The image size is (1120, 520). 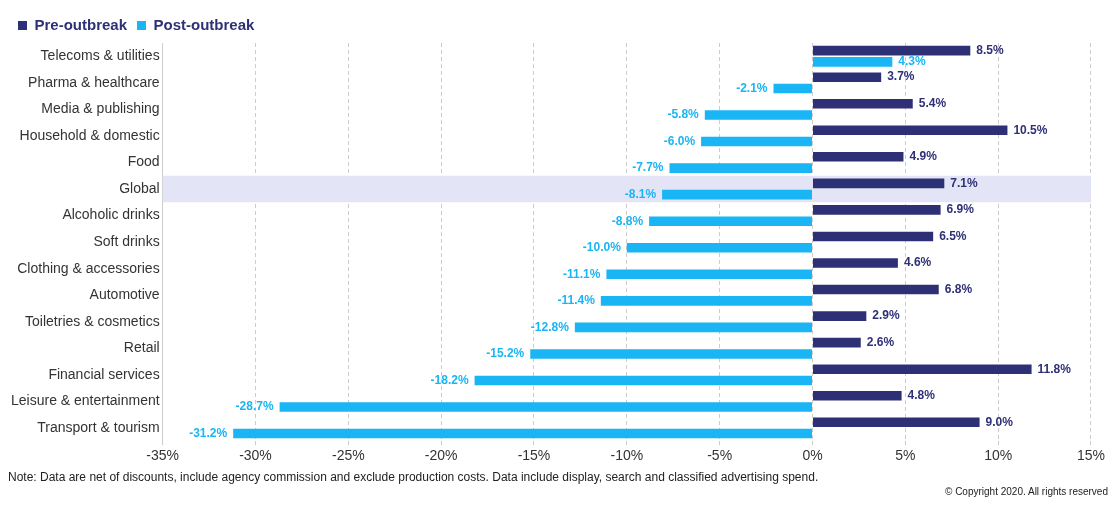 What do you see at coordinates (441, 455) in the screenshot?
I see `x-tick-label: -20%` at bounding box center [441, 455].